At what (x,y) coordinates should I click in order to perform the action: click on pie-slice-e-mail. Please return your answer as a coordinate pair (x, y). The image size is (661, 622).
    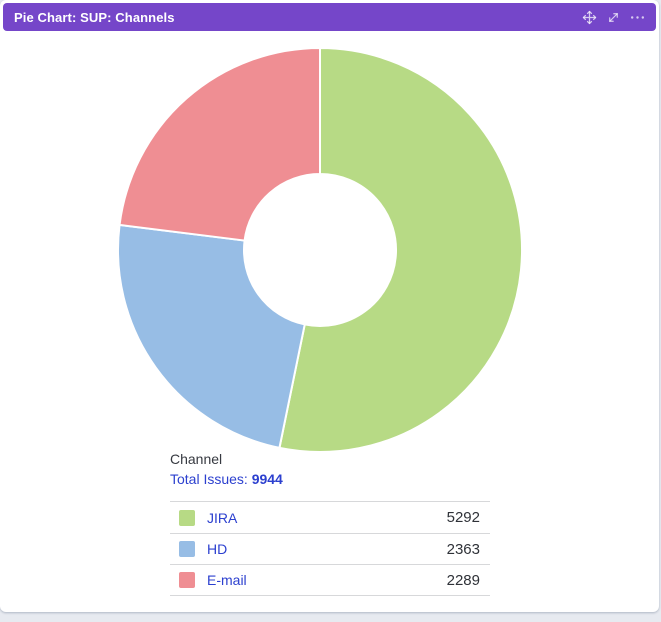
    Looking at the image, I should click on (219, 144).